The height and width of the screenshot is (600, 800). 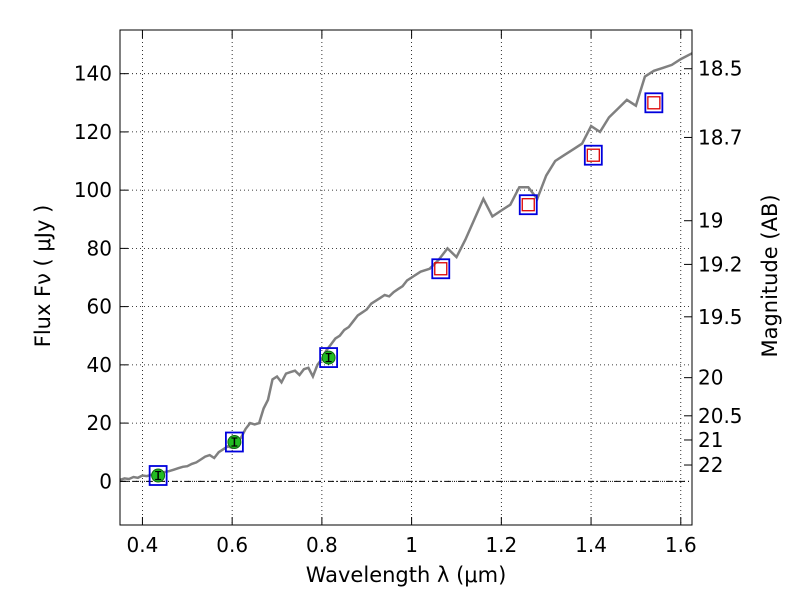 What do you see at coordinates (143, 545) in the screenshot?
I see `x-tick-label: 0.4` at bounding box center [143, 545].